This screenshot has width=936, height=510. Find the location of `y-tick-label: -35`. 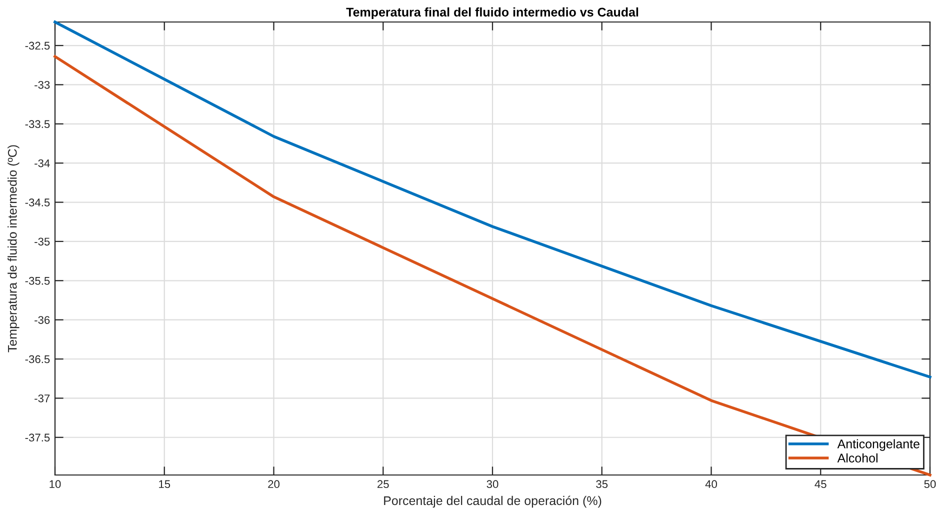

y-tick-label: -35 is located at coordinates (42, 242).